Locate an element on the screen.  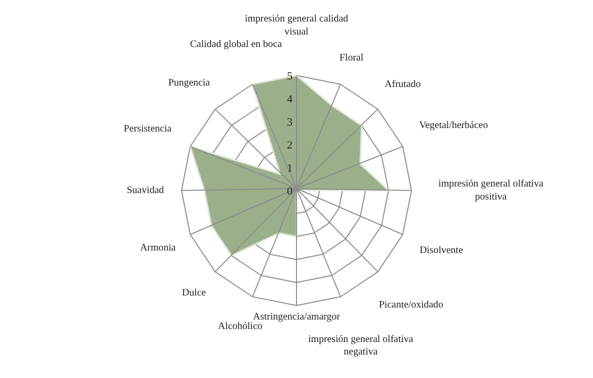
spoke-label: impresión general olfativa negativa is located at coordinates (361, 346).